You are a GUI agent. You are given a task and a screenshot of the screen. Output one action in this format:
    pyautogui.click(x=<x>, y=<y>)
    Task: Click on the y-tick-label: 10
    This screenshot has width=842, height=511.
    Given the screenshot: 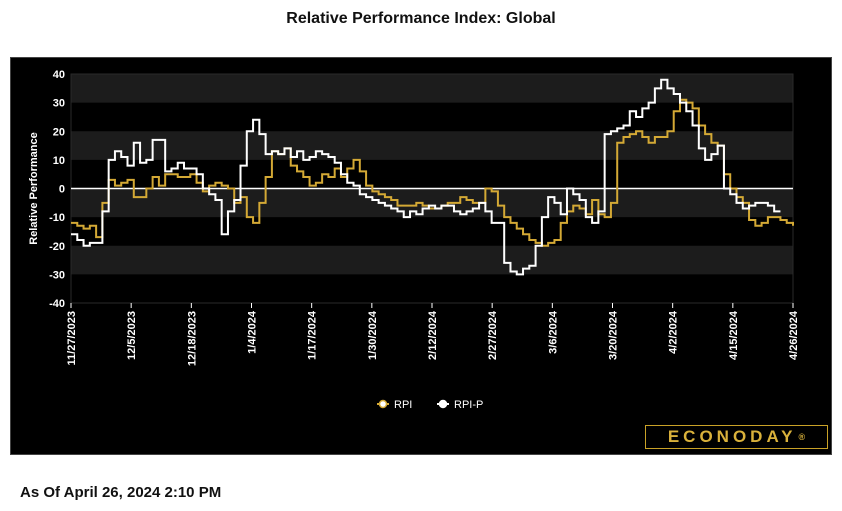 What is the action you would take?
    pyautogui.click(x=59, y=161)
    